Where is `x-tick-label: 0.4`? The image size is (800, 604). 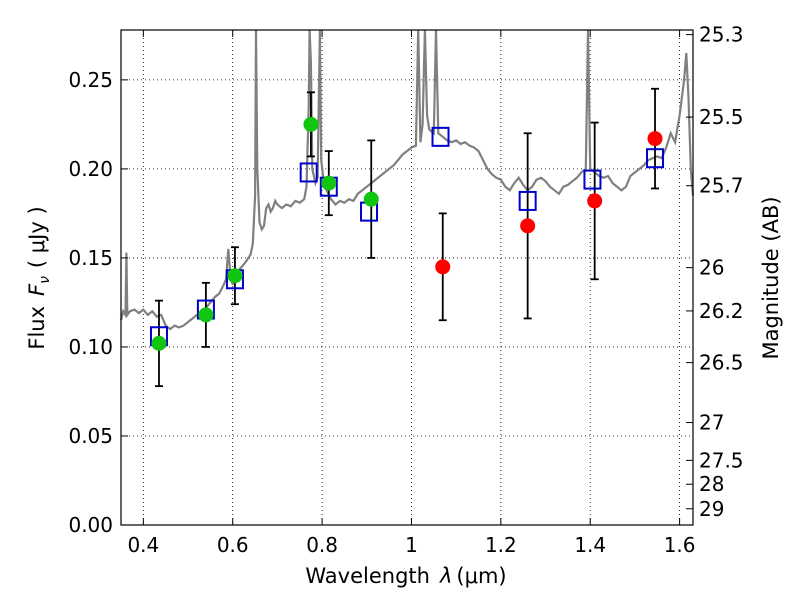
x-tick-label: 0.4 is located at coordinates (143, 545).